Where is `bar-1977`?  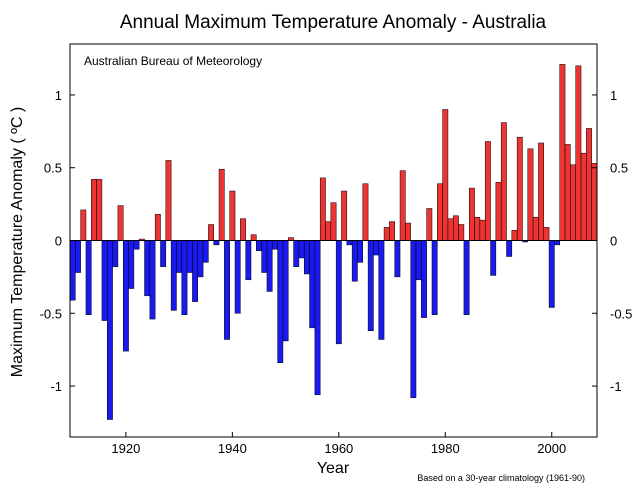 bar-1977 is located at coordinates (429, 224).